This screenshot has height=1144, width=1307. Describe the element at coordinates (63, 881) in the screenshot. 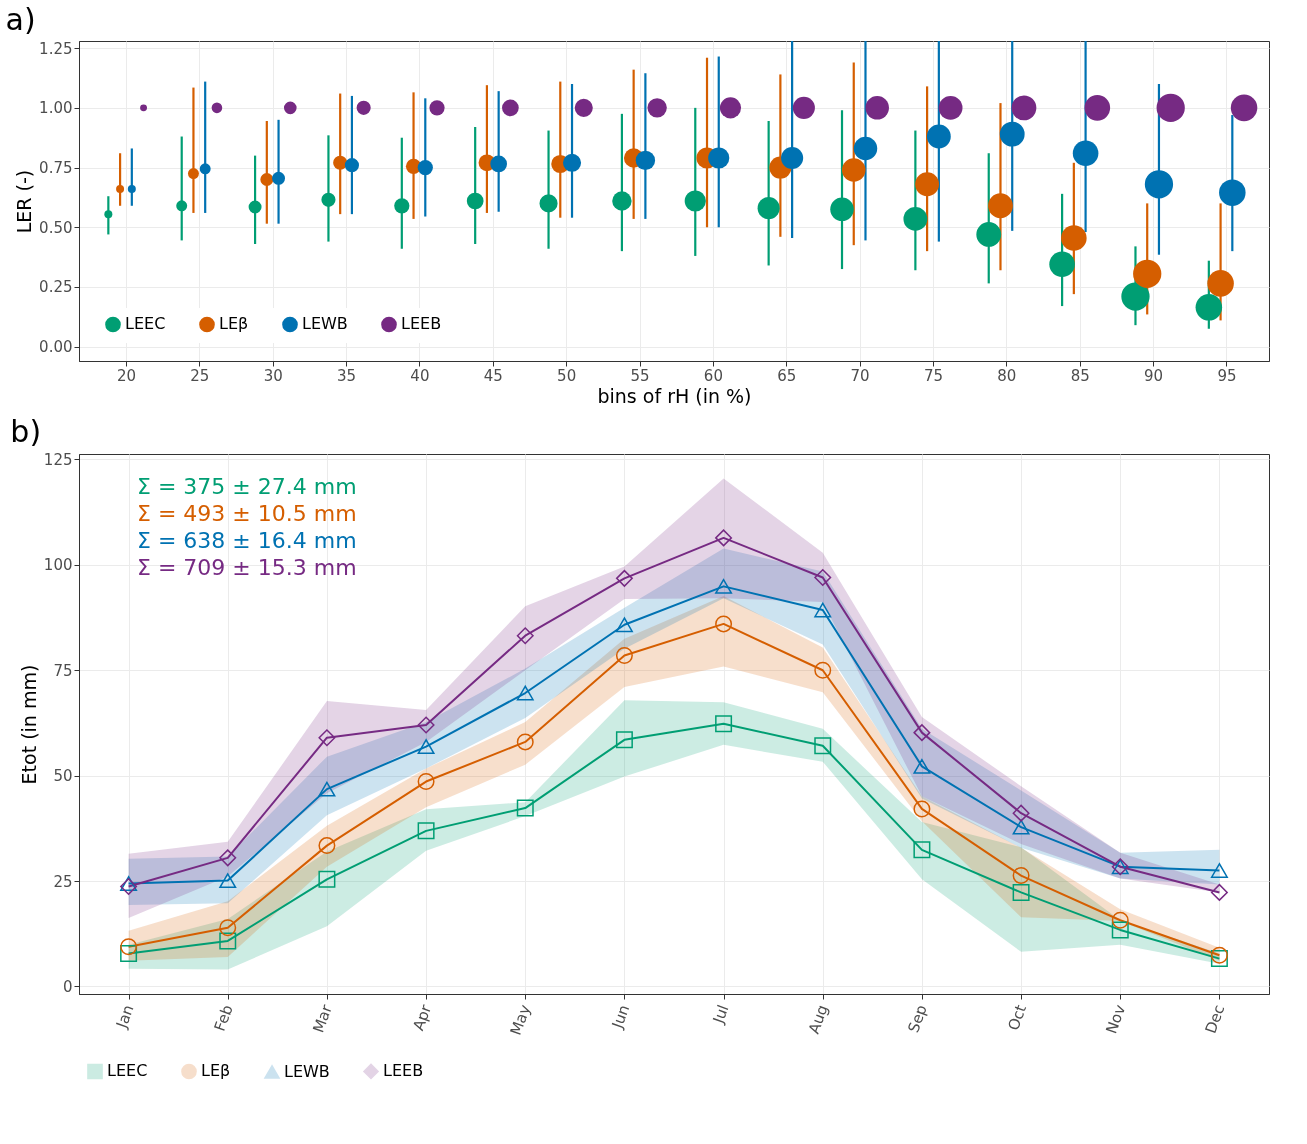

I see `y-tick-label: 25` at that location.